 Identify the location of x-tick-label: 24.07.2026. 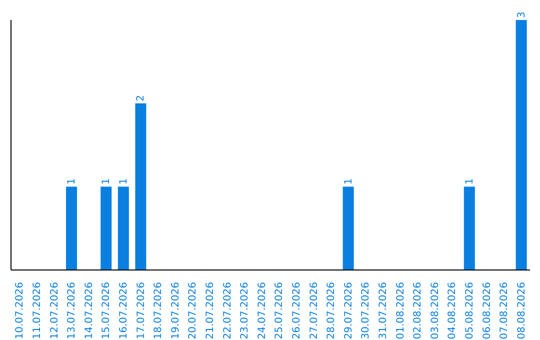
(262, 311).